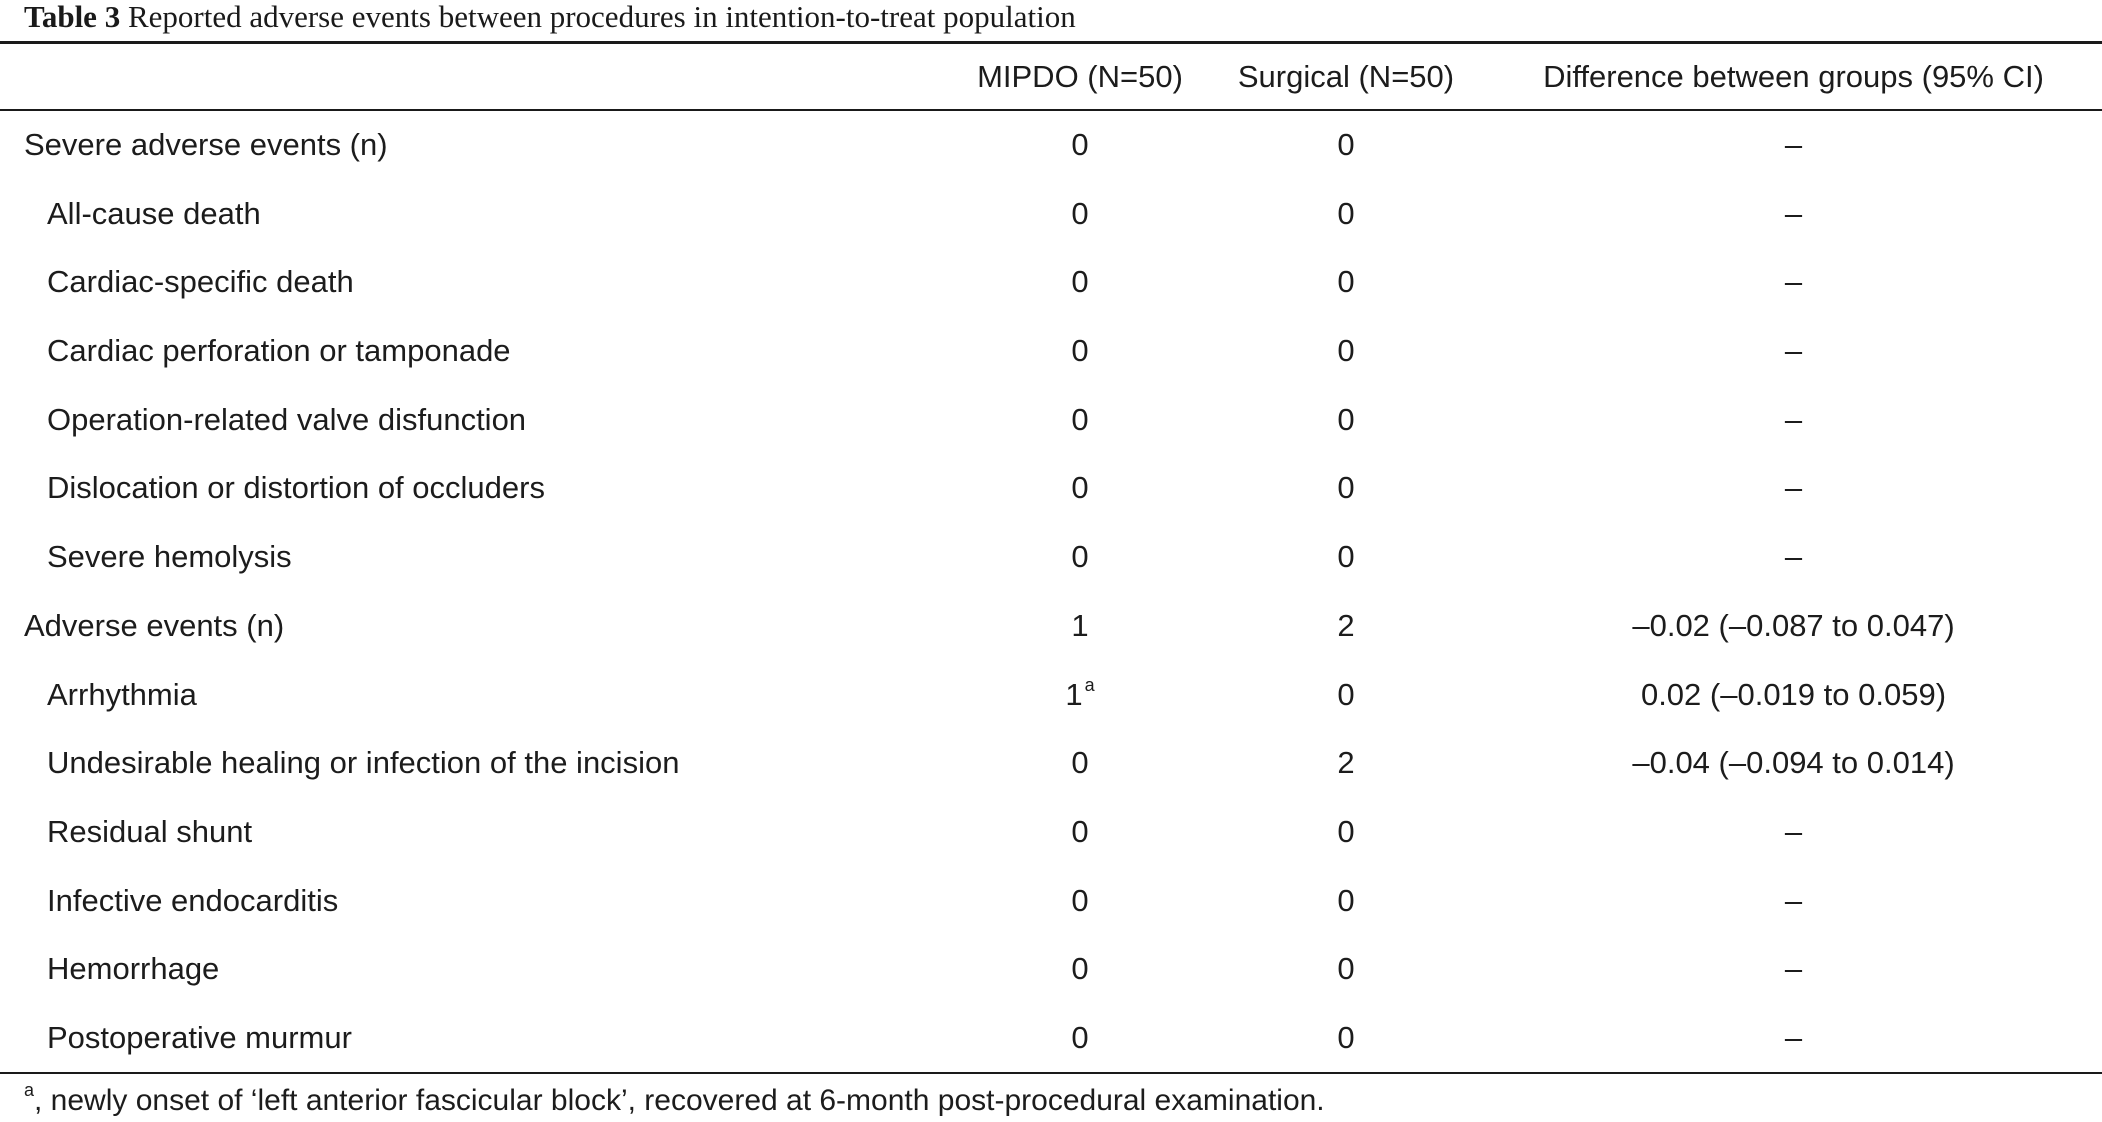 Image resolution: width=2102 pixels, height=1122 pixels. Describe the element at coordinates (1089, 684) in the screenshot. I see `footnote-reference: a` at that location.